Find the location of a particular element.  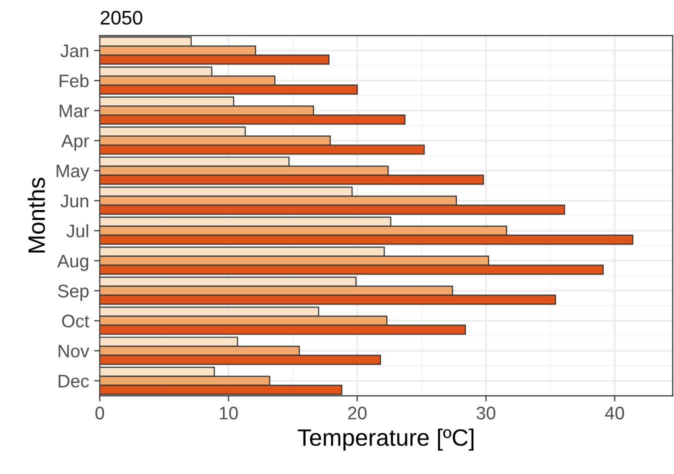

chart-title: 2050 is located at coordinates (121, 17).